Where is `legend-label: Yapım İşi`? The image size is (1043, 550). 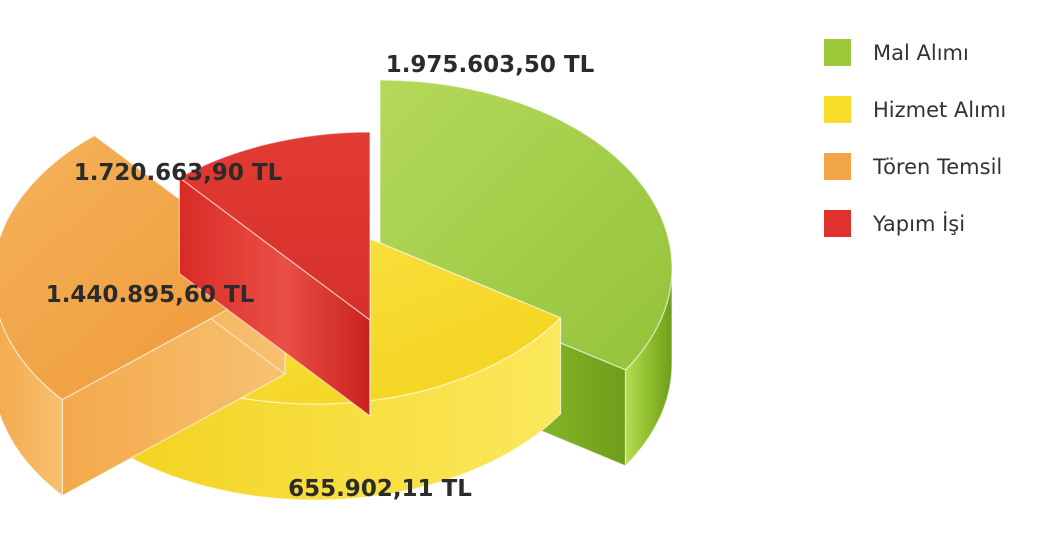
legend-label: Yapım İşi is located at coordinates (919, 223).